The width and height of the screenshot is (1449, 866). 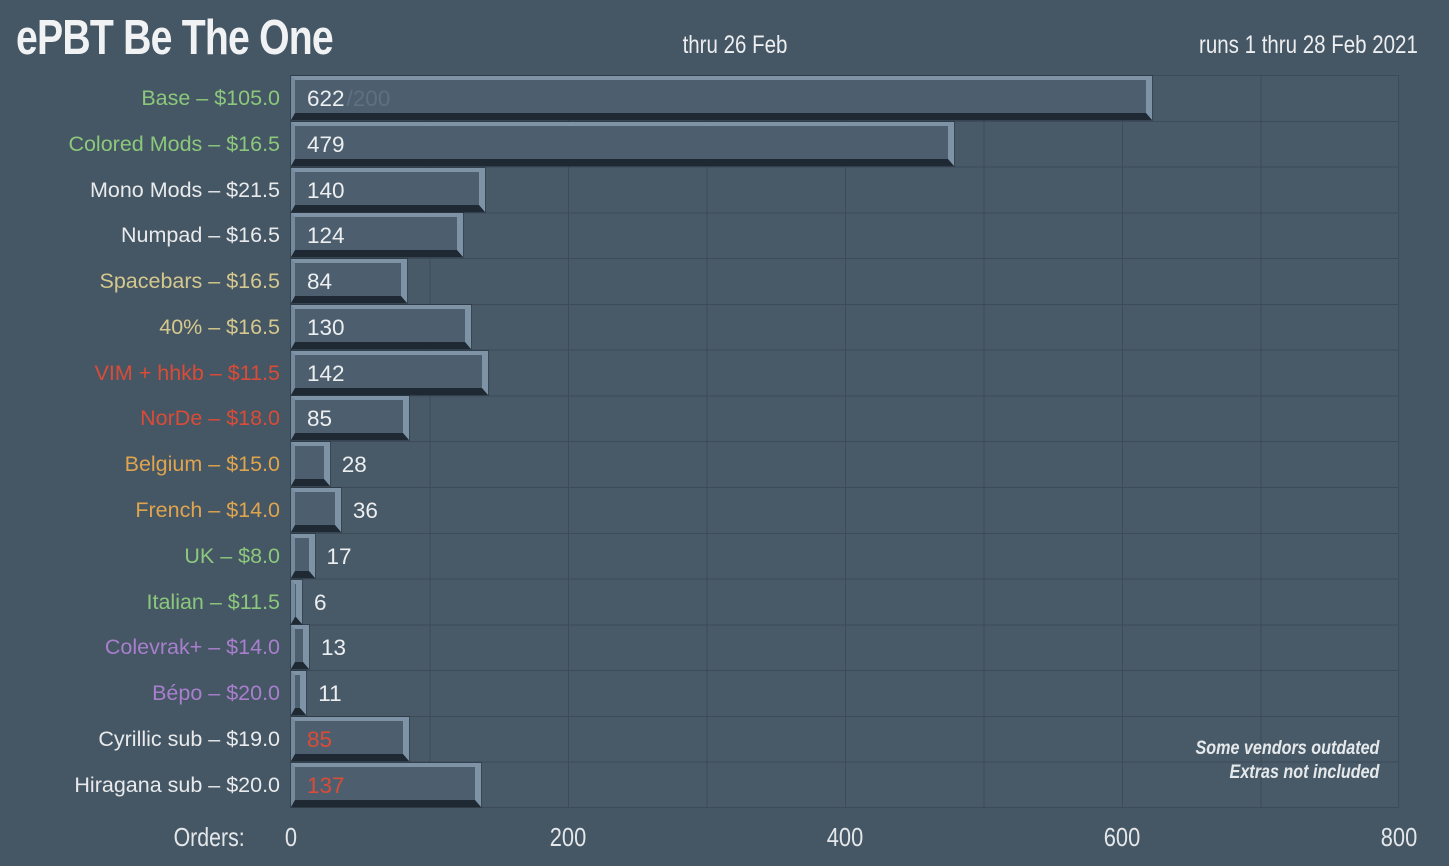 I want to click on footnote-line: Some vendors outdated, so click(x=1287, y=748).